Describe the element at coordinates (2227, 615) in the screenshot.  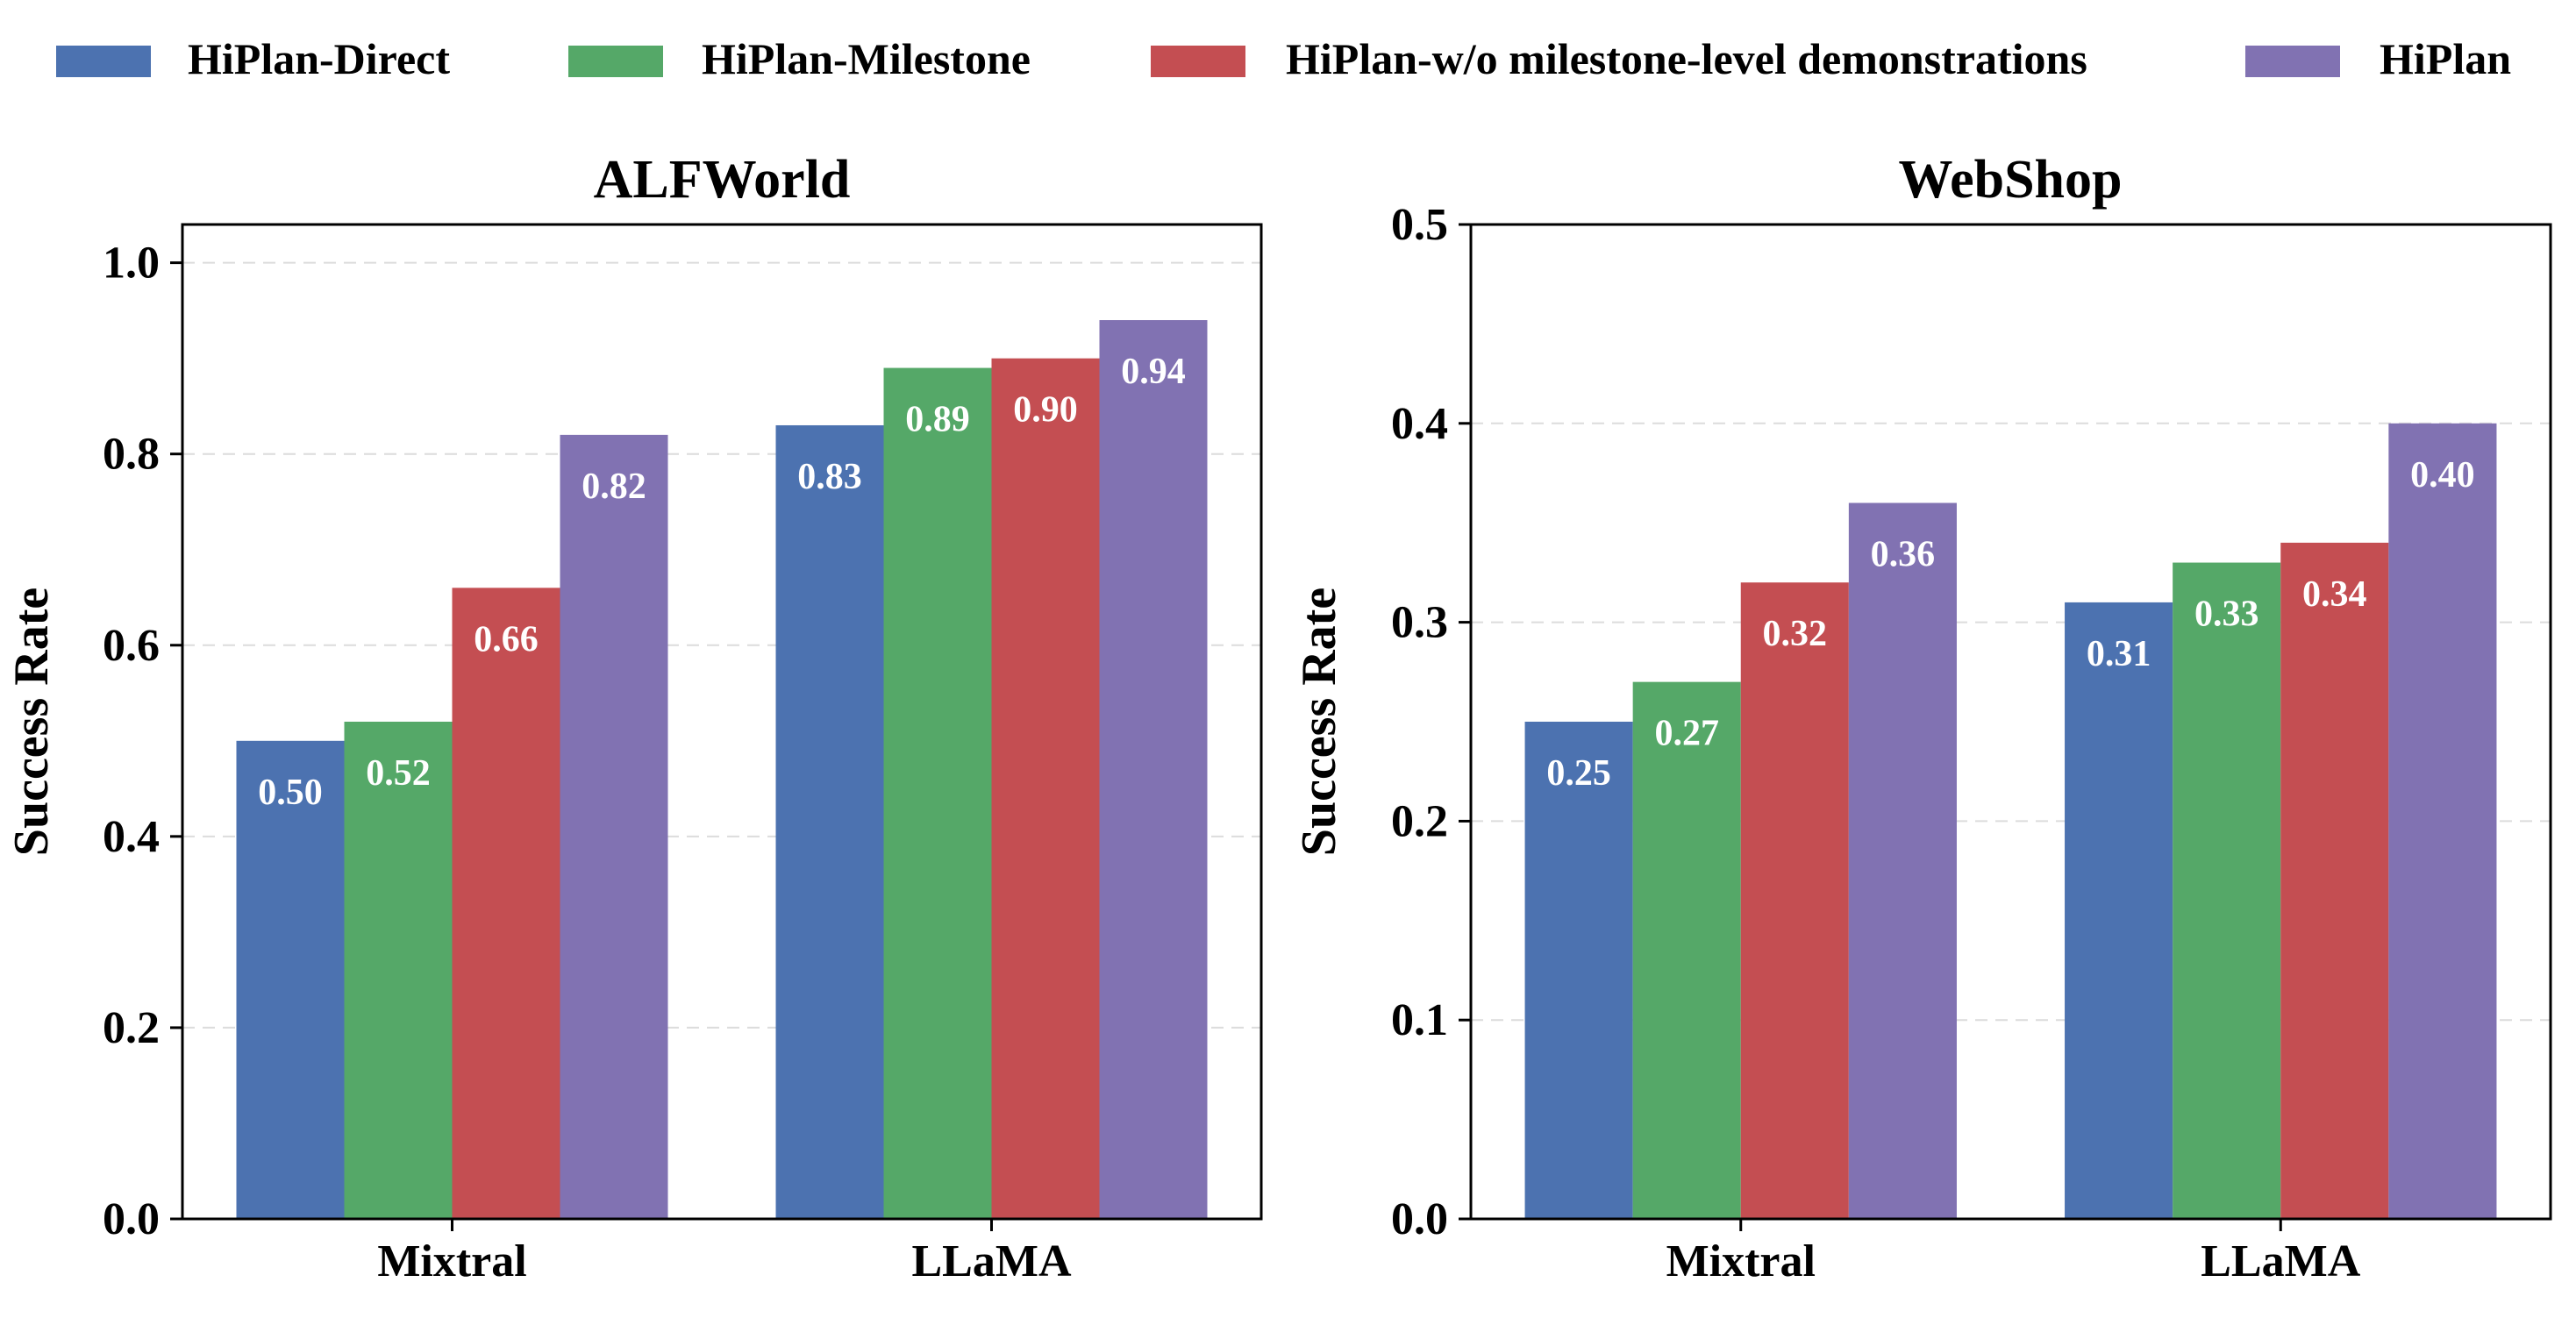
I see `webshop-bar-value-label: 0.33` at that location.